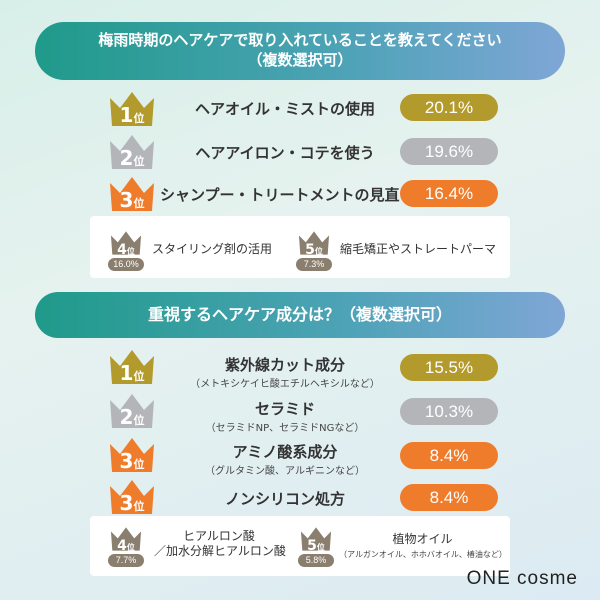  Describe the element at coordinates (449, 455) in the screenshot. I see `section2-rank-3-percent: 8.4%` at that location.